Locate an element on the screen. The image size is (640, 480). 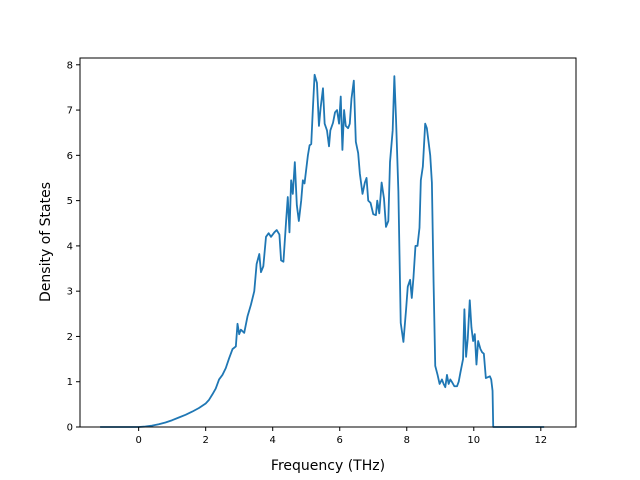
x-tick-label: 0 is located at coordinates (138, 440).